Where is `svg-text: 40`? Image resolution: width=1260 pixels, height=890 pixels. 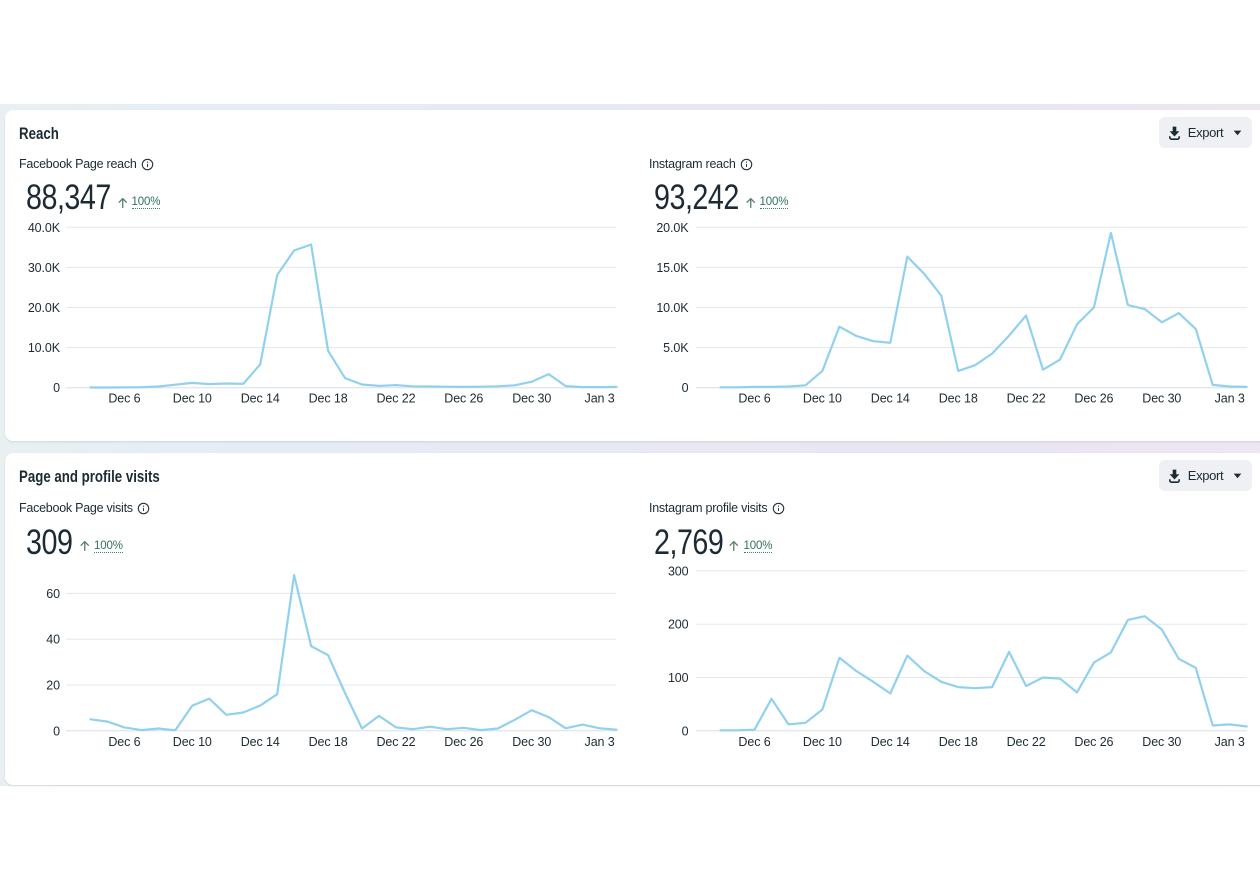
svg-text: 40 is located at coordinates (53, 640).